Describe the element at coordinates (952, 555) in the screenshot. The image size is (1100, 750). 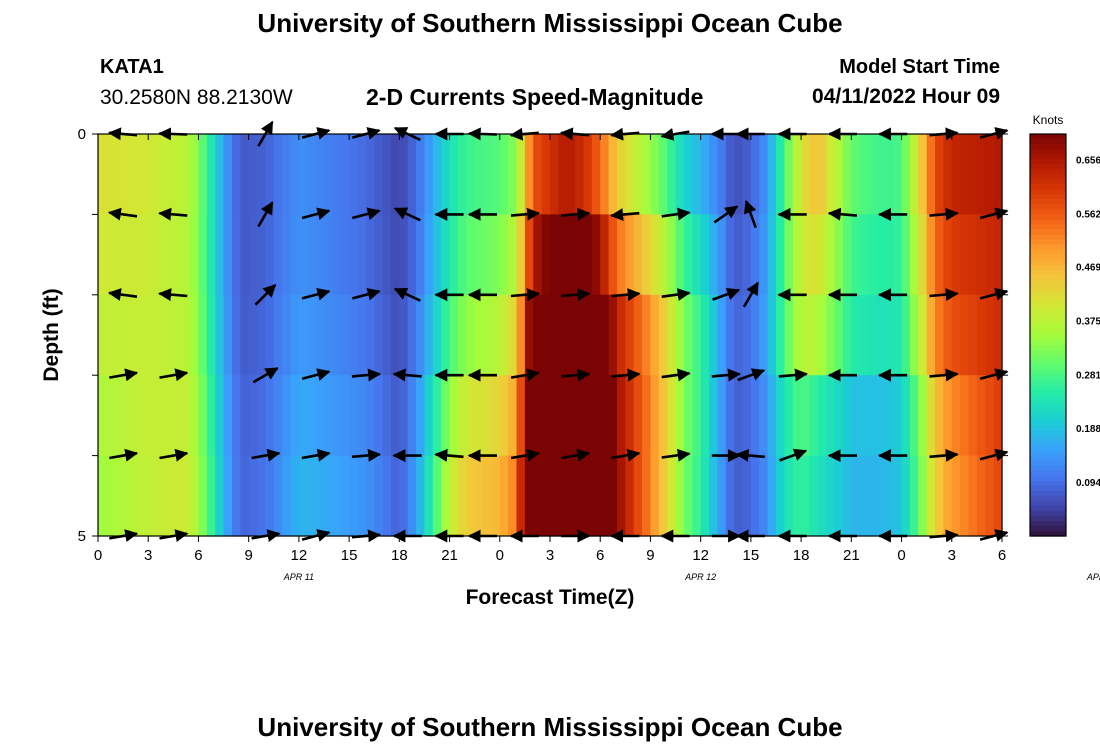
I see `x-tick-label: 3` at that location.